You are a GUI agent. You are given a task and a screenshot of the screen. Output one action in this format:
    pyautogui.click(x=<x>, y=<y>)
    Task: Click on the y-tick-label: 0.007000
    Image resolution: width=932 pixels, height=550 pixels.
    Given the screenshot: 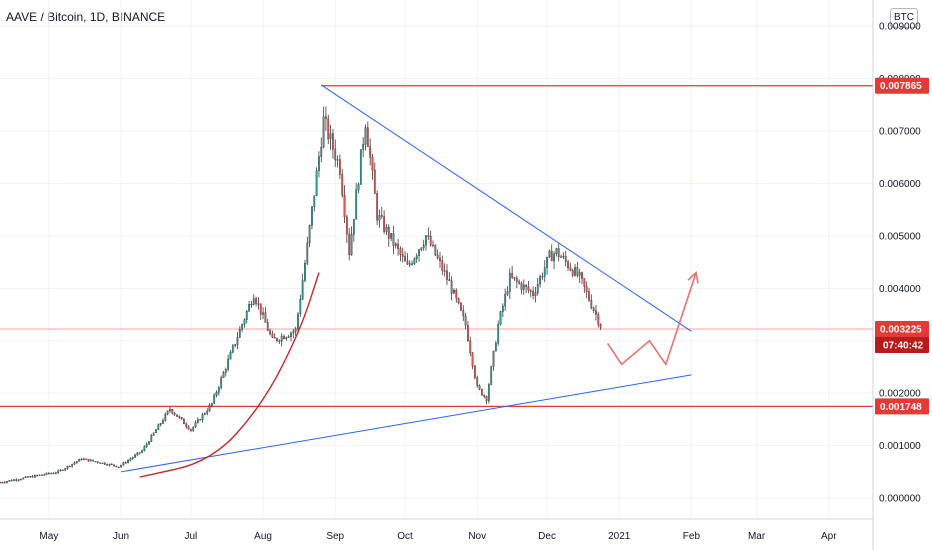 What is the action you would take?
    pyautogui.click(x=900, y=132)
    